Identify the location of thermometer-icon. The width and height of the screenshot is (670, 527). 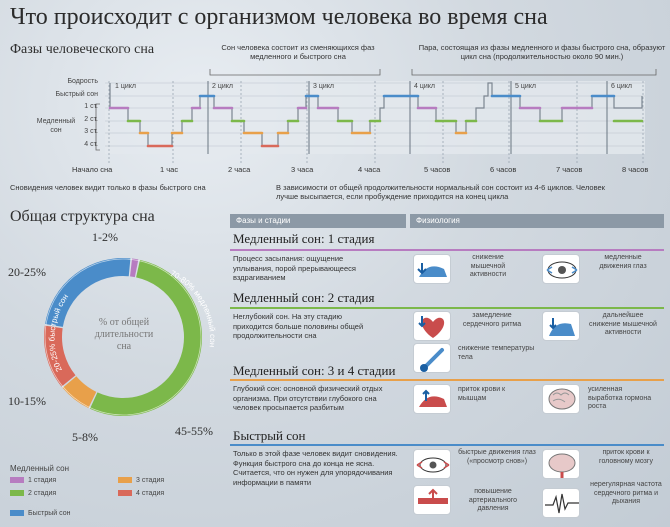
(432, 358).